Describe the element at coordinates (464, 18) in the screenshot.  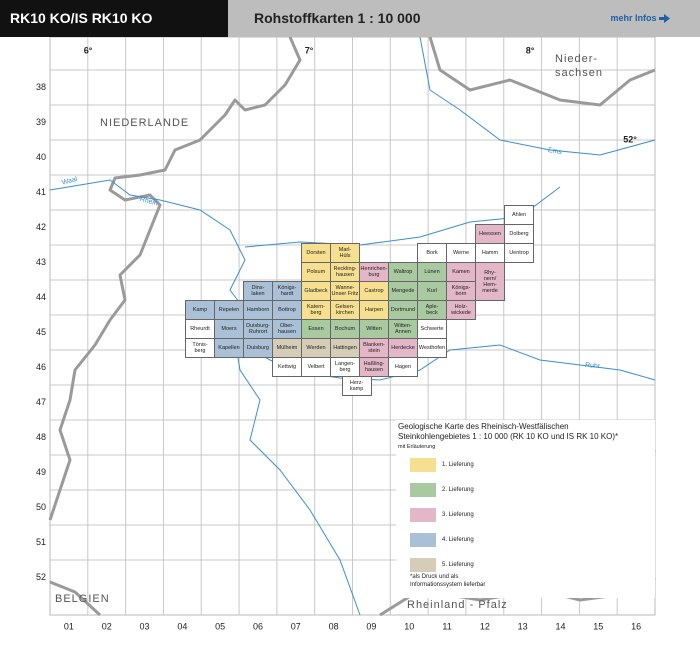
I see `header-bar: Rohstoffkarten 1 : 10 000 mehr Infos` at that location.